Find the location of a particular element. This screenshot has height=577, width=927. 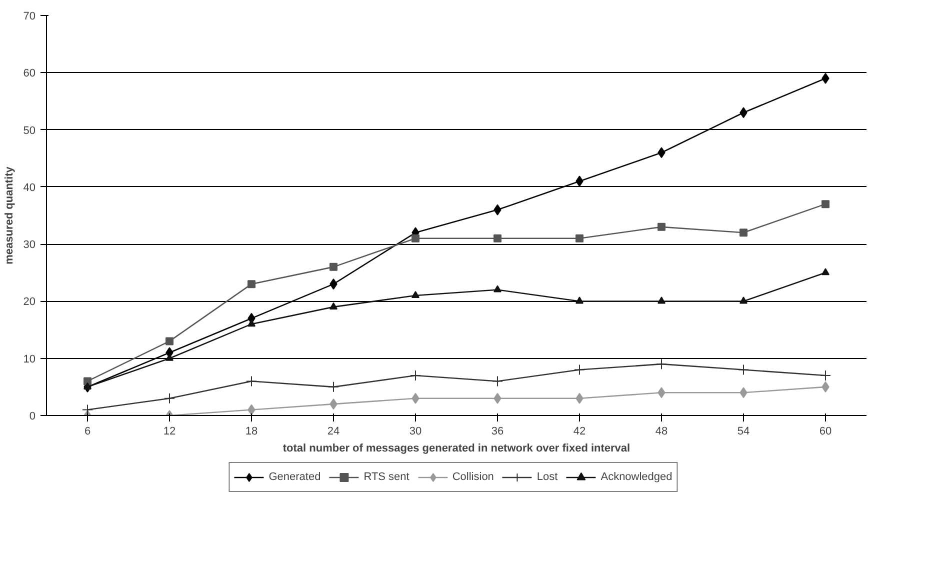

y-tick-label: 50 is located at coordinates (29, 130).